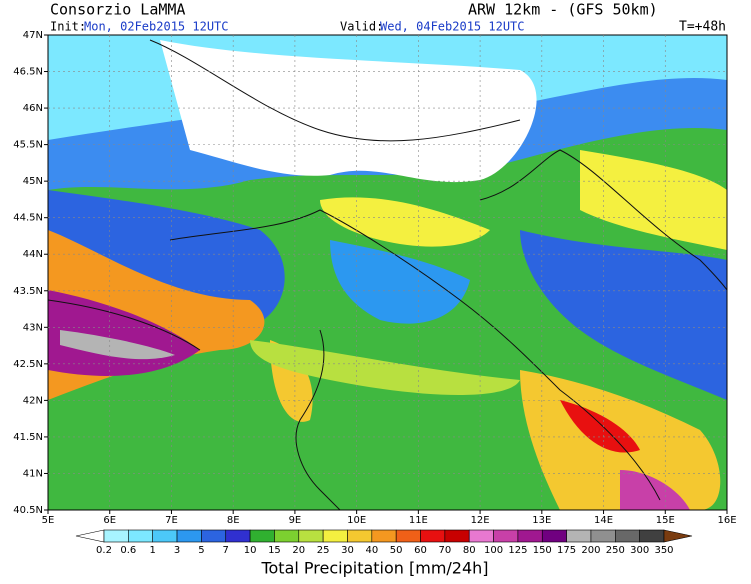 This screenshot has width=751, height=584. I want to click on lat-label: 45N, so click(33, 181).